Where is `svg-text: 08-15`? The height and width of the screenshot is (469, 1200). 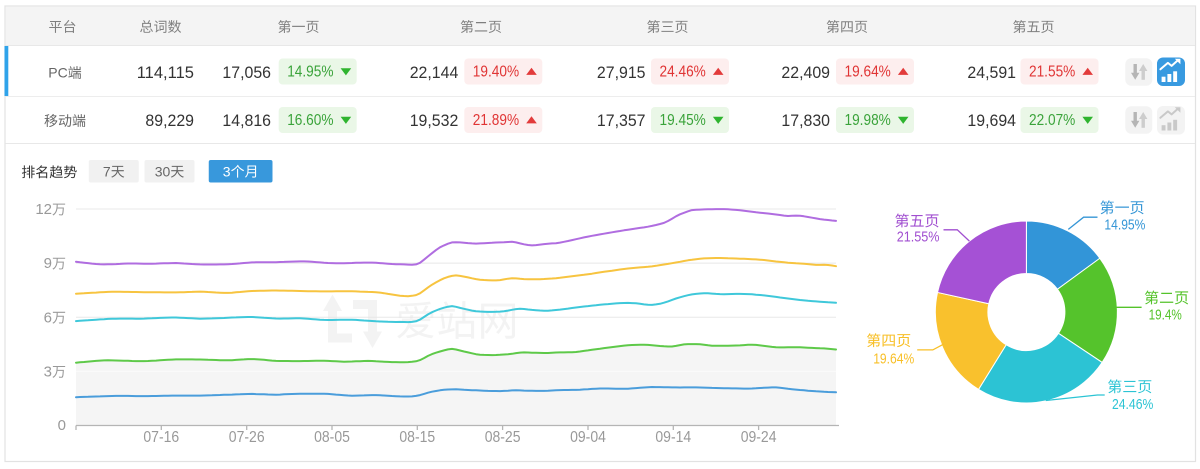 svg-text: 08-15 is located at coordinates (417, 437).